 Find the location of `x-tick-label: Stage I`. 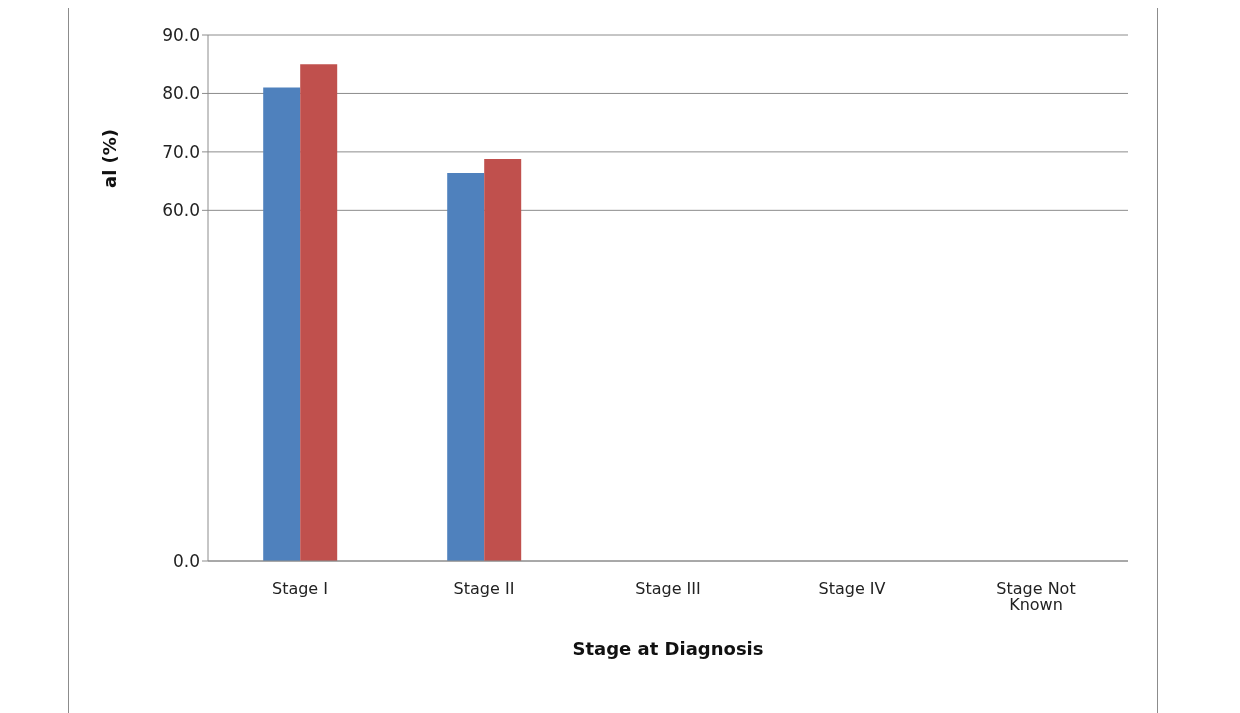

x-tick-label: Stage I is located at coordinates (300, 589).